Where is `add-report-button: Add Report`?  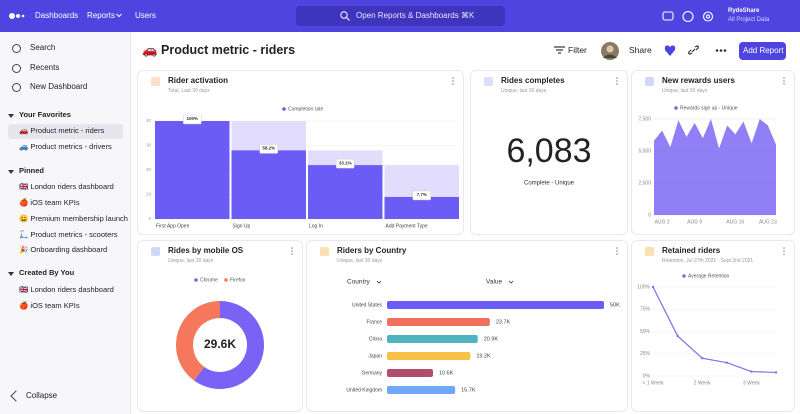 add-report-button: Add Report is located at coordinates (762, 51).